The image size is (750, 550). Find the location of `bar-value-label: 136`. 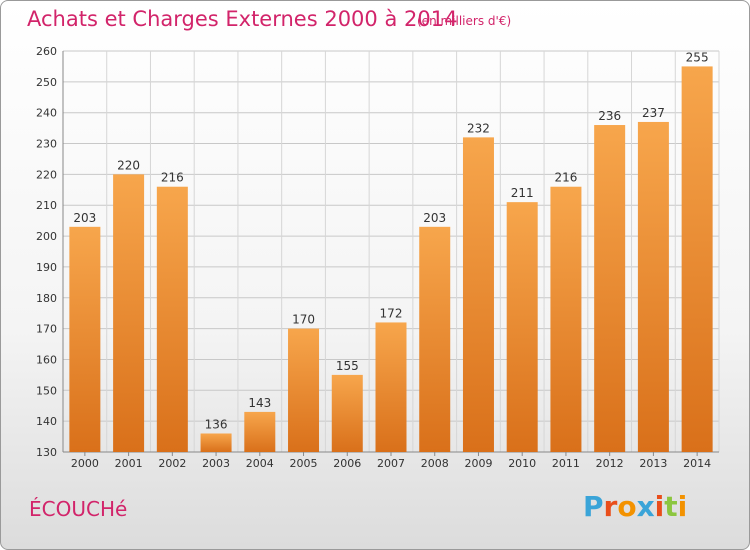

bar-value-label: 136 is located at coordinates (216, 424).